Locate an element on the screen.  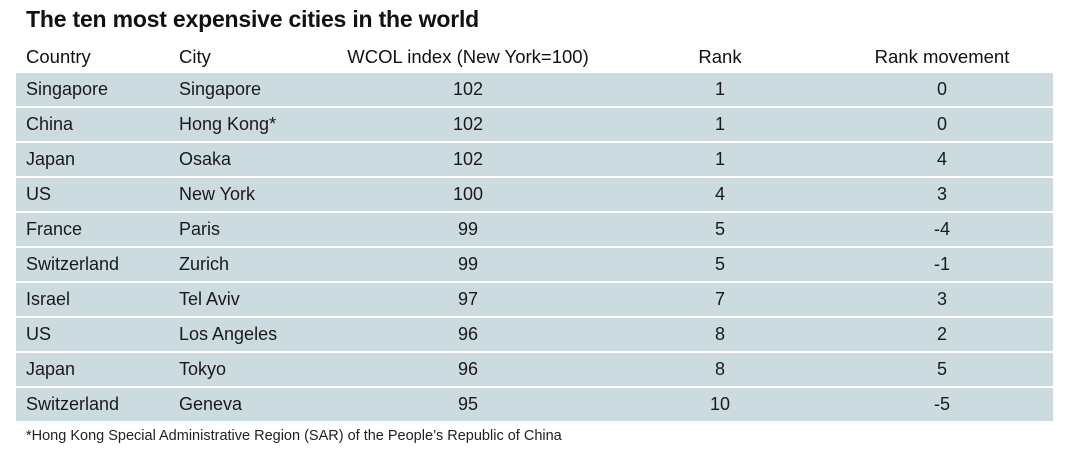
cell-rank: 10 is located at coordinates (720, 404).